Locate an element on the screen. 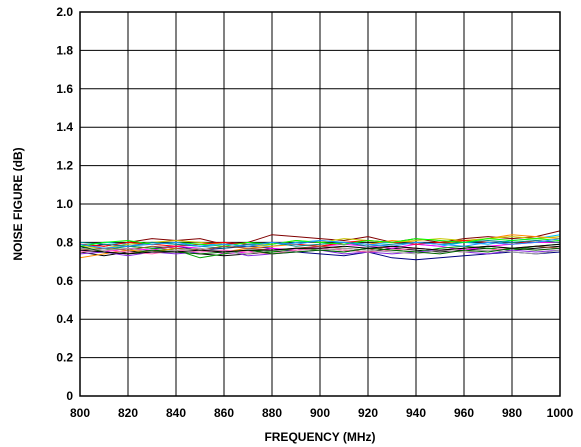 Image resolution: width=581 pixels, height=447 pixels. x-tick-label: 960 is located at coordinates (464, 413).